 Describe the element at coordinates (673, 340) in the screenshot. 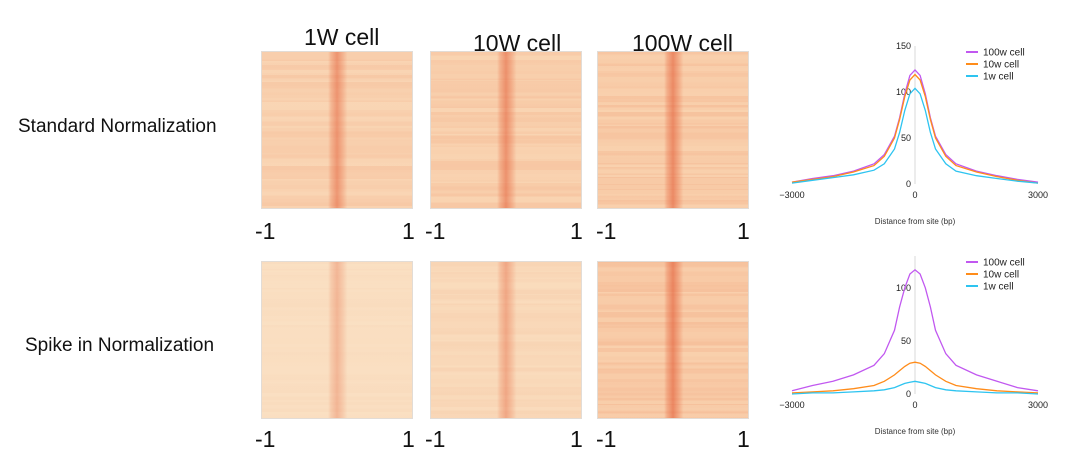

I see `heatmap-spike-in-100w` at that location.